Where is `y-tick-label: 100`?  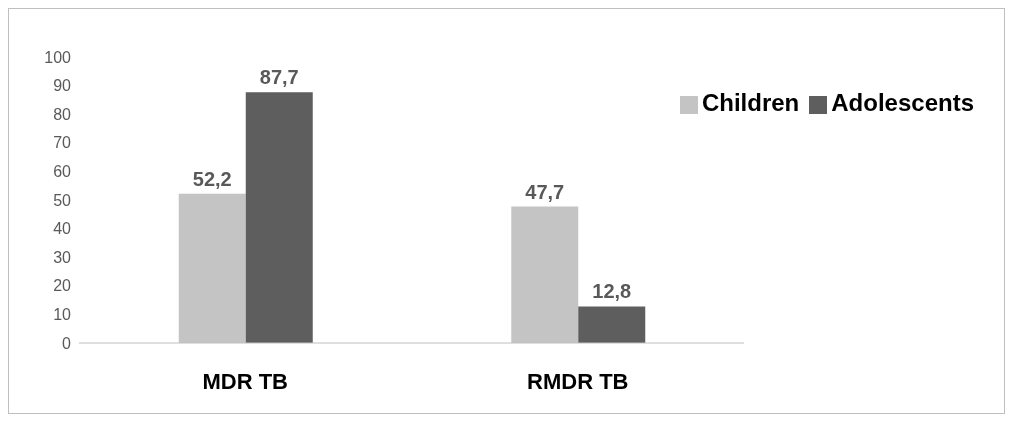 y-tick-label: 100 is located at coordinates (58, 57).